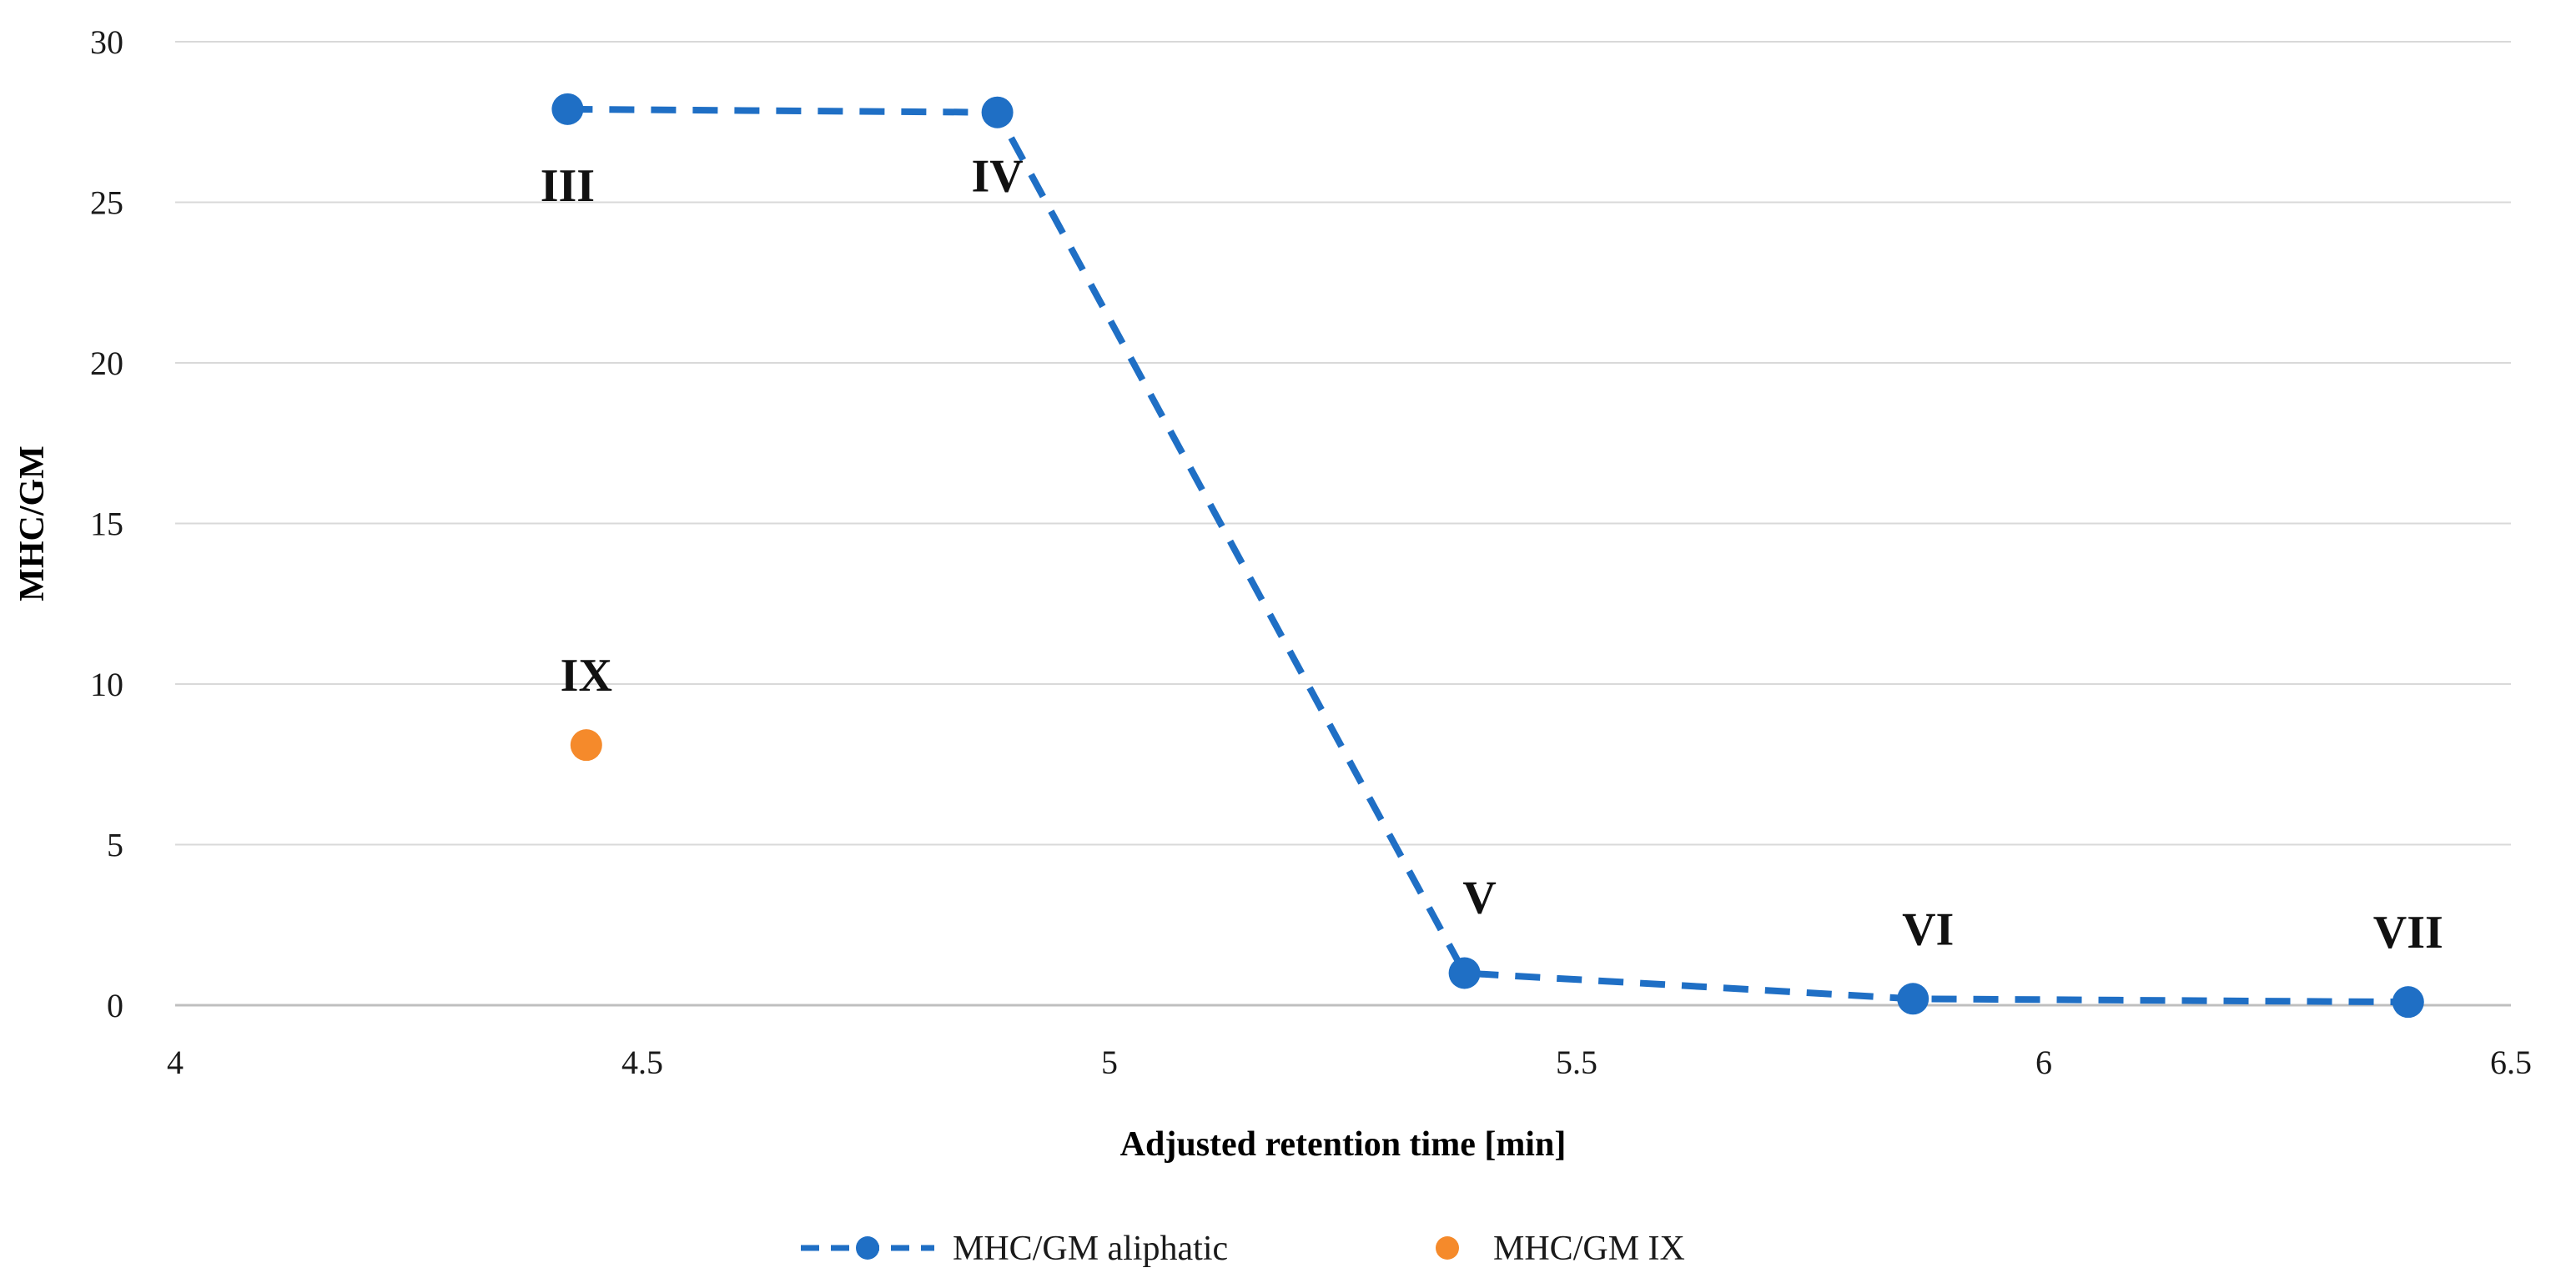 The image size is (2576, 1288). I want to click on point-label: VI, so click(1928, 929).